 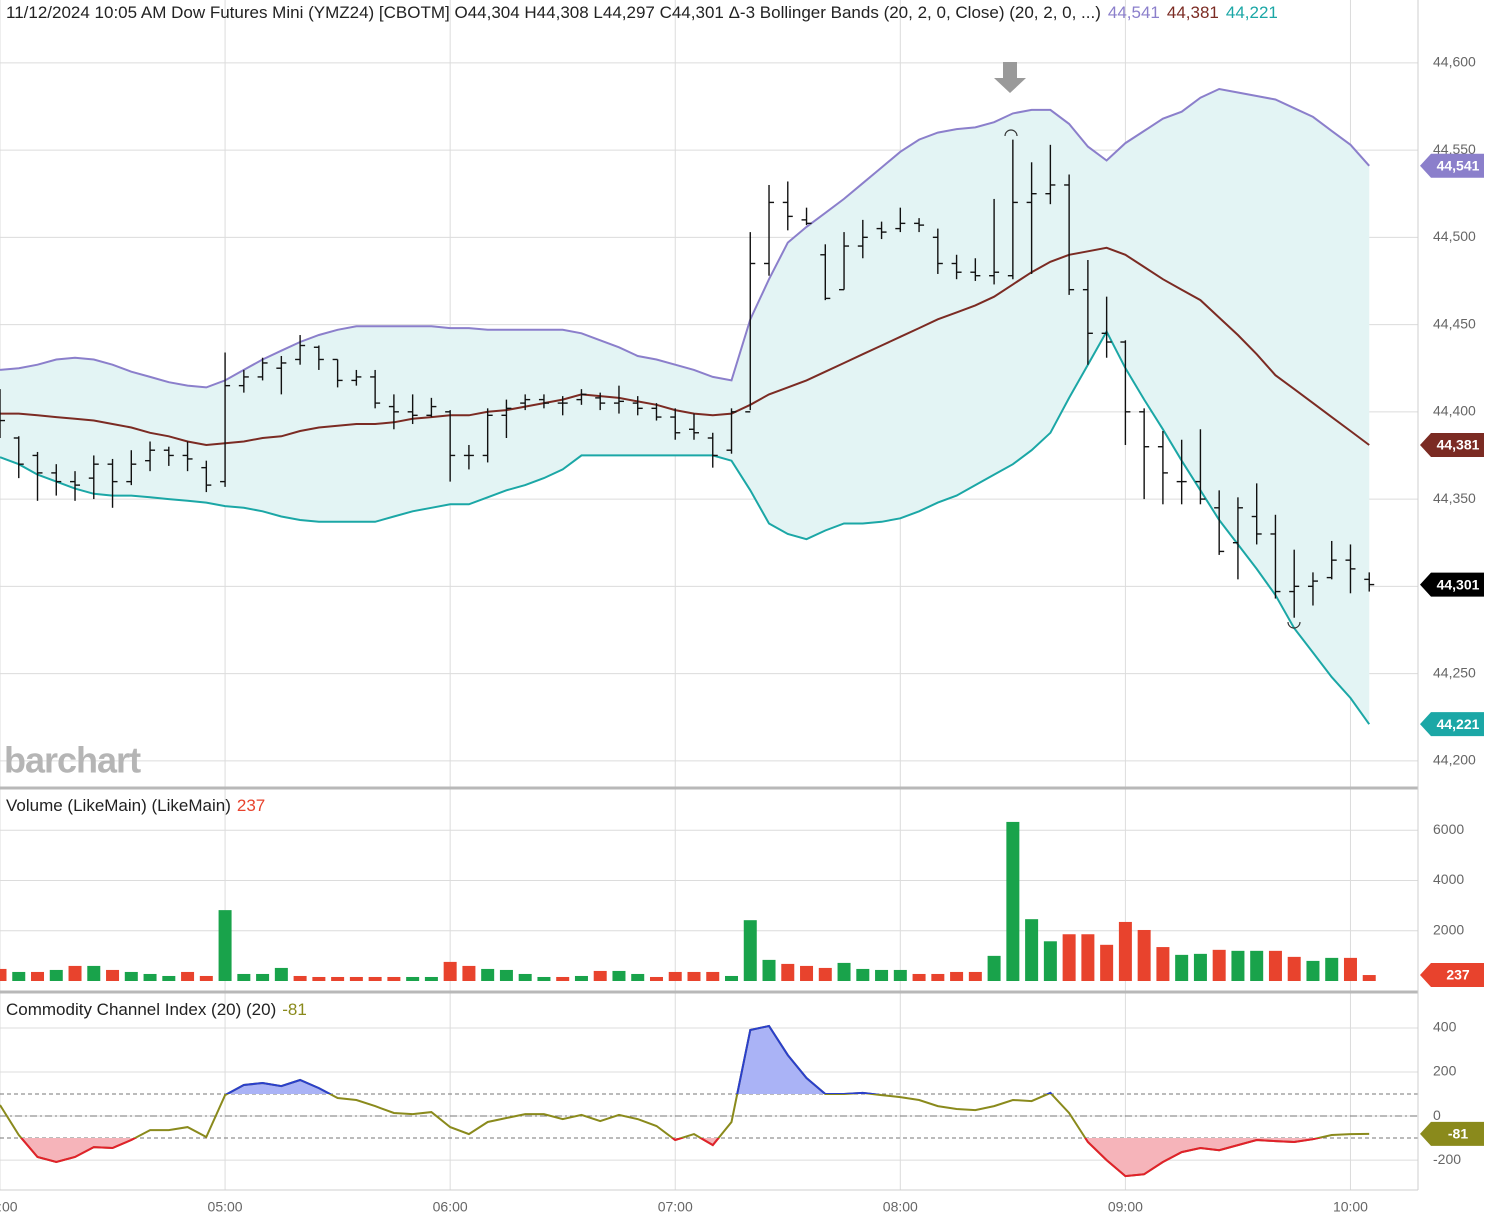 I want to click on y-tick-label: 4000, so click(x=1448, y=879).